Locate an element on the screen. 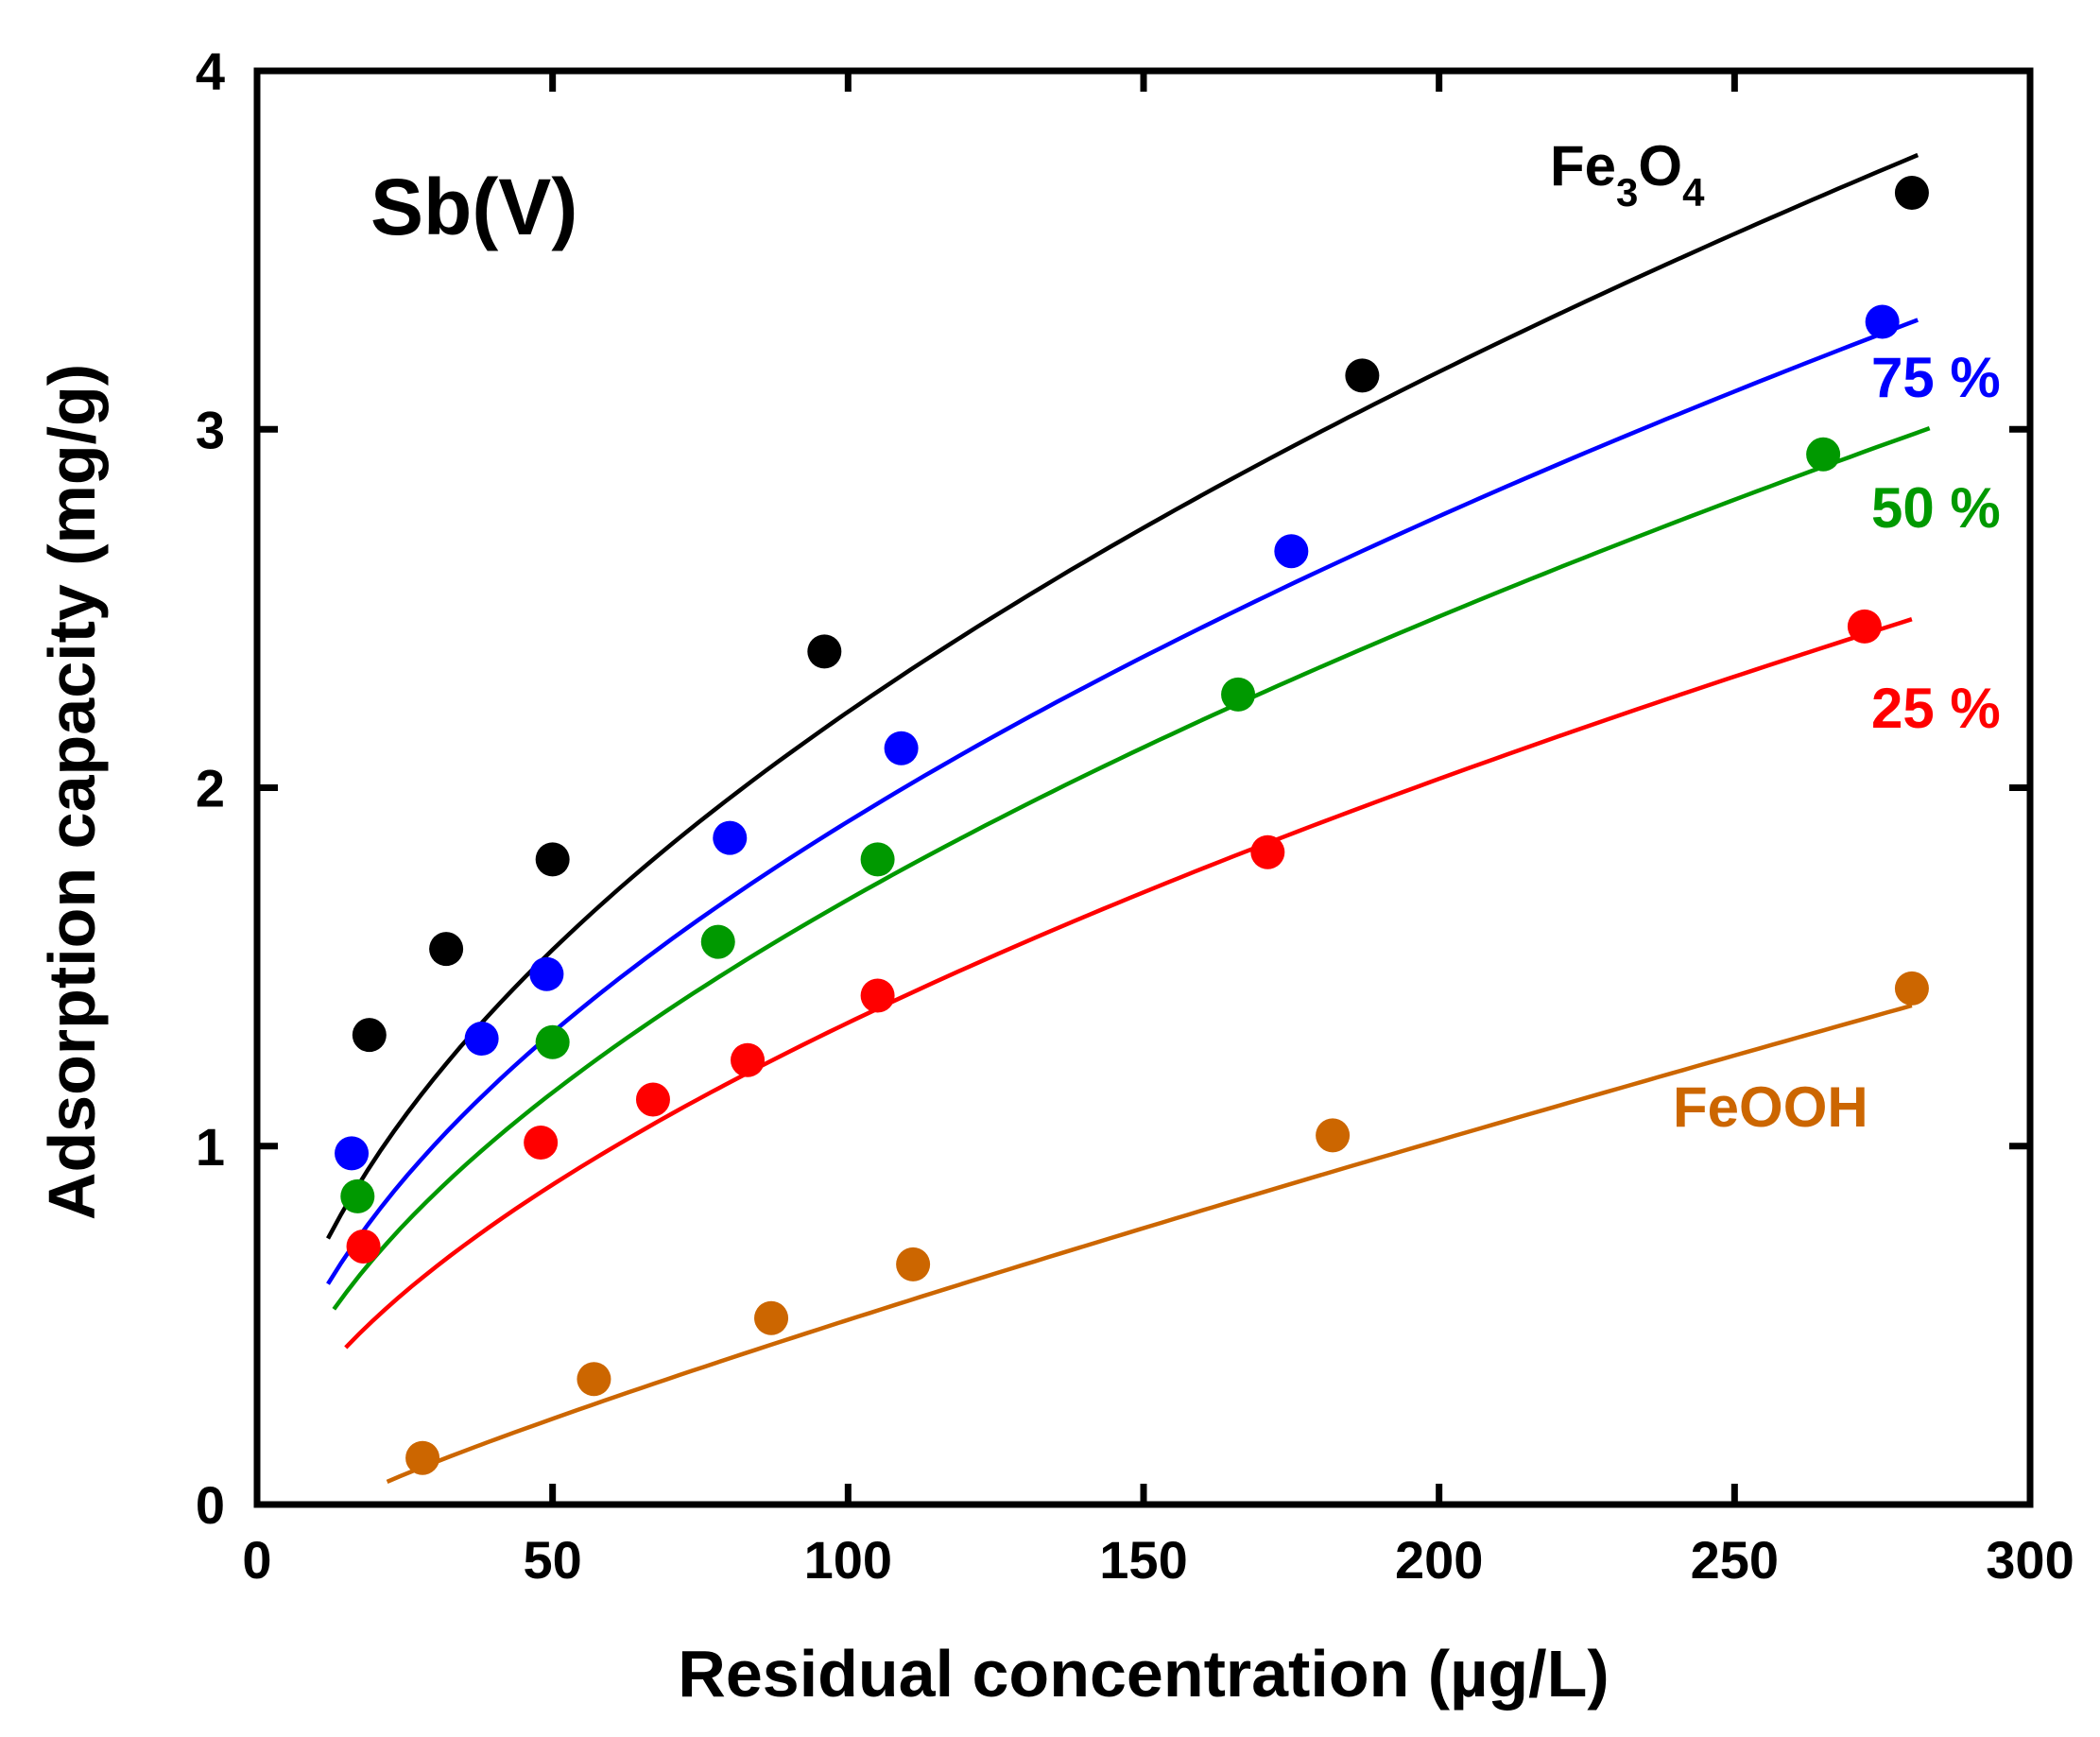 This screenshot has width=2100, height=1737. y-tick-label-4: 4 is located at coordinates (210, 72).